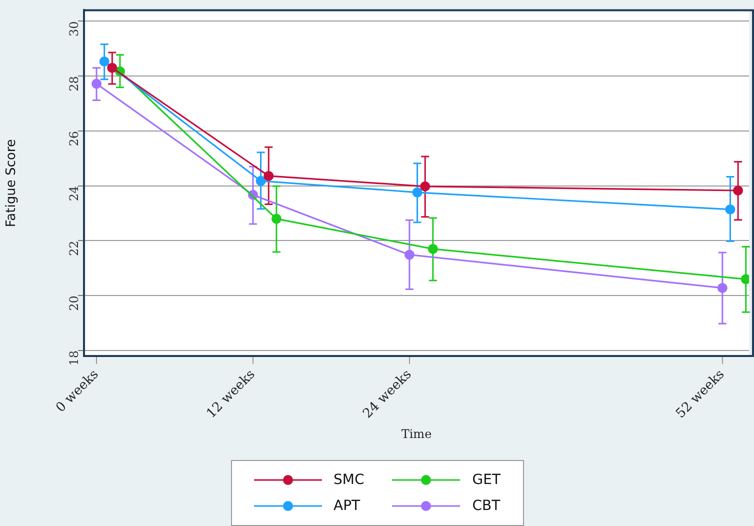  What do you see at coordinates (74, 358) in the screenshot?
I see `y-tick-label: 18` at bounding box center [74, 358].